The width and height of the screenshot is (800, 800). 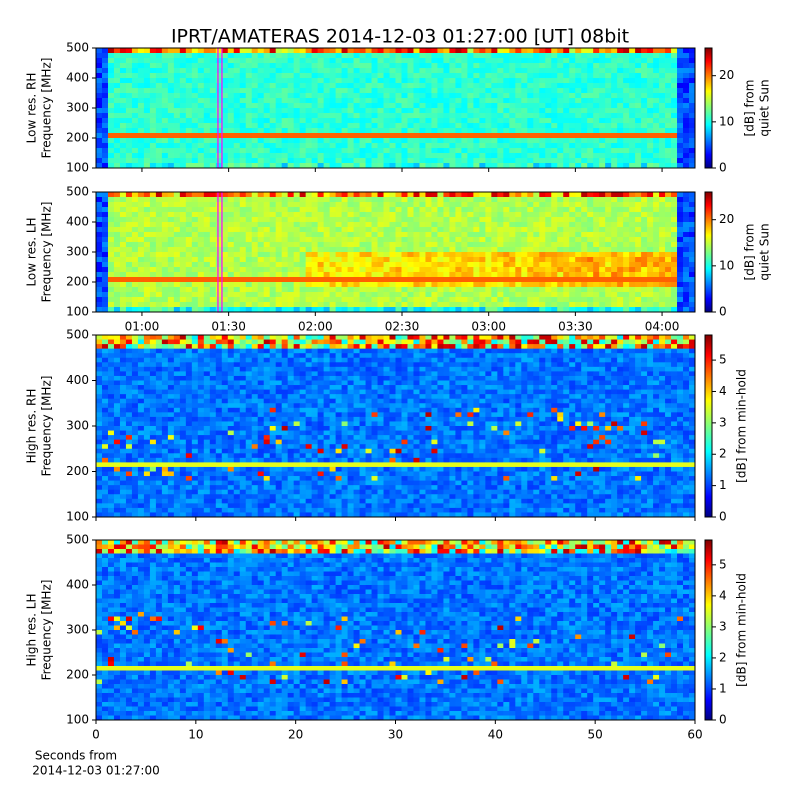 What do you see at coordinates (315, 327) in the screenshot?
I see `x-tick-label: 02:00` at bounding box center [315, 327].